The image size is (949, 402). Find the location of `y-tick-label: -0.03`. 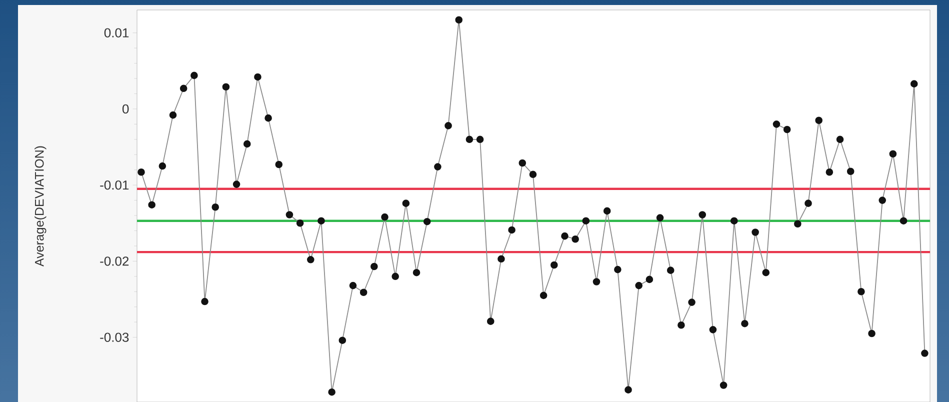

y-tick-label: -0.03 is located at coordinates (114, 337).